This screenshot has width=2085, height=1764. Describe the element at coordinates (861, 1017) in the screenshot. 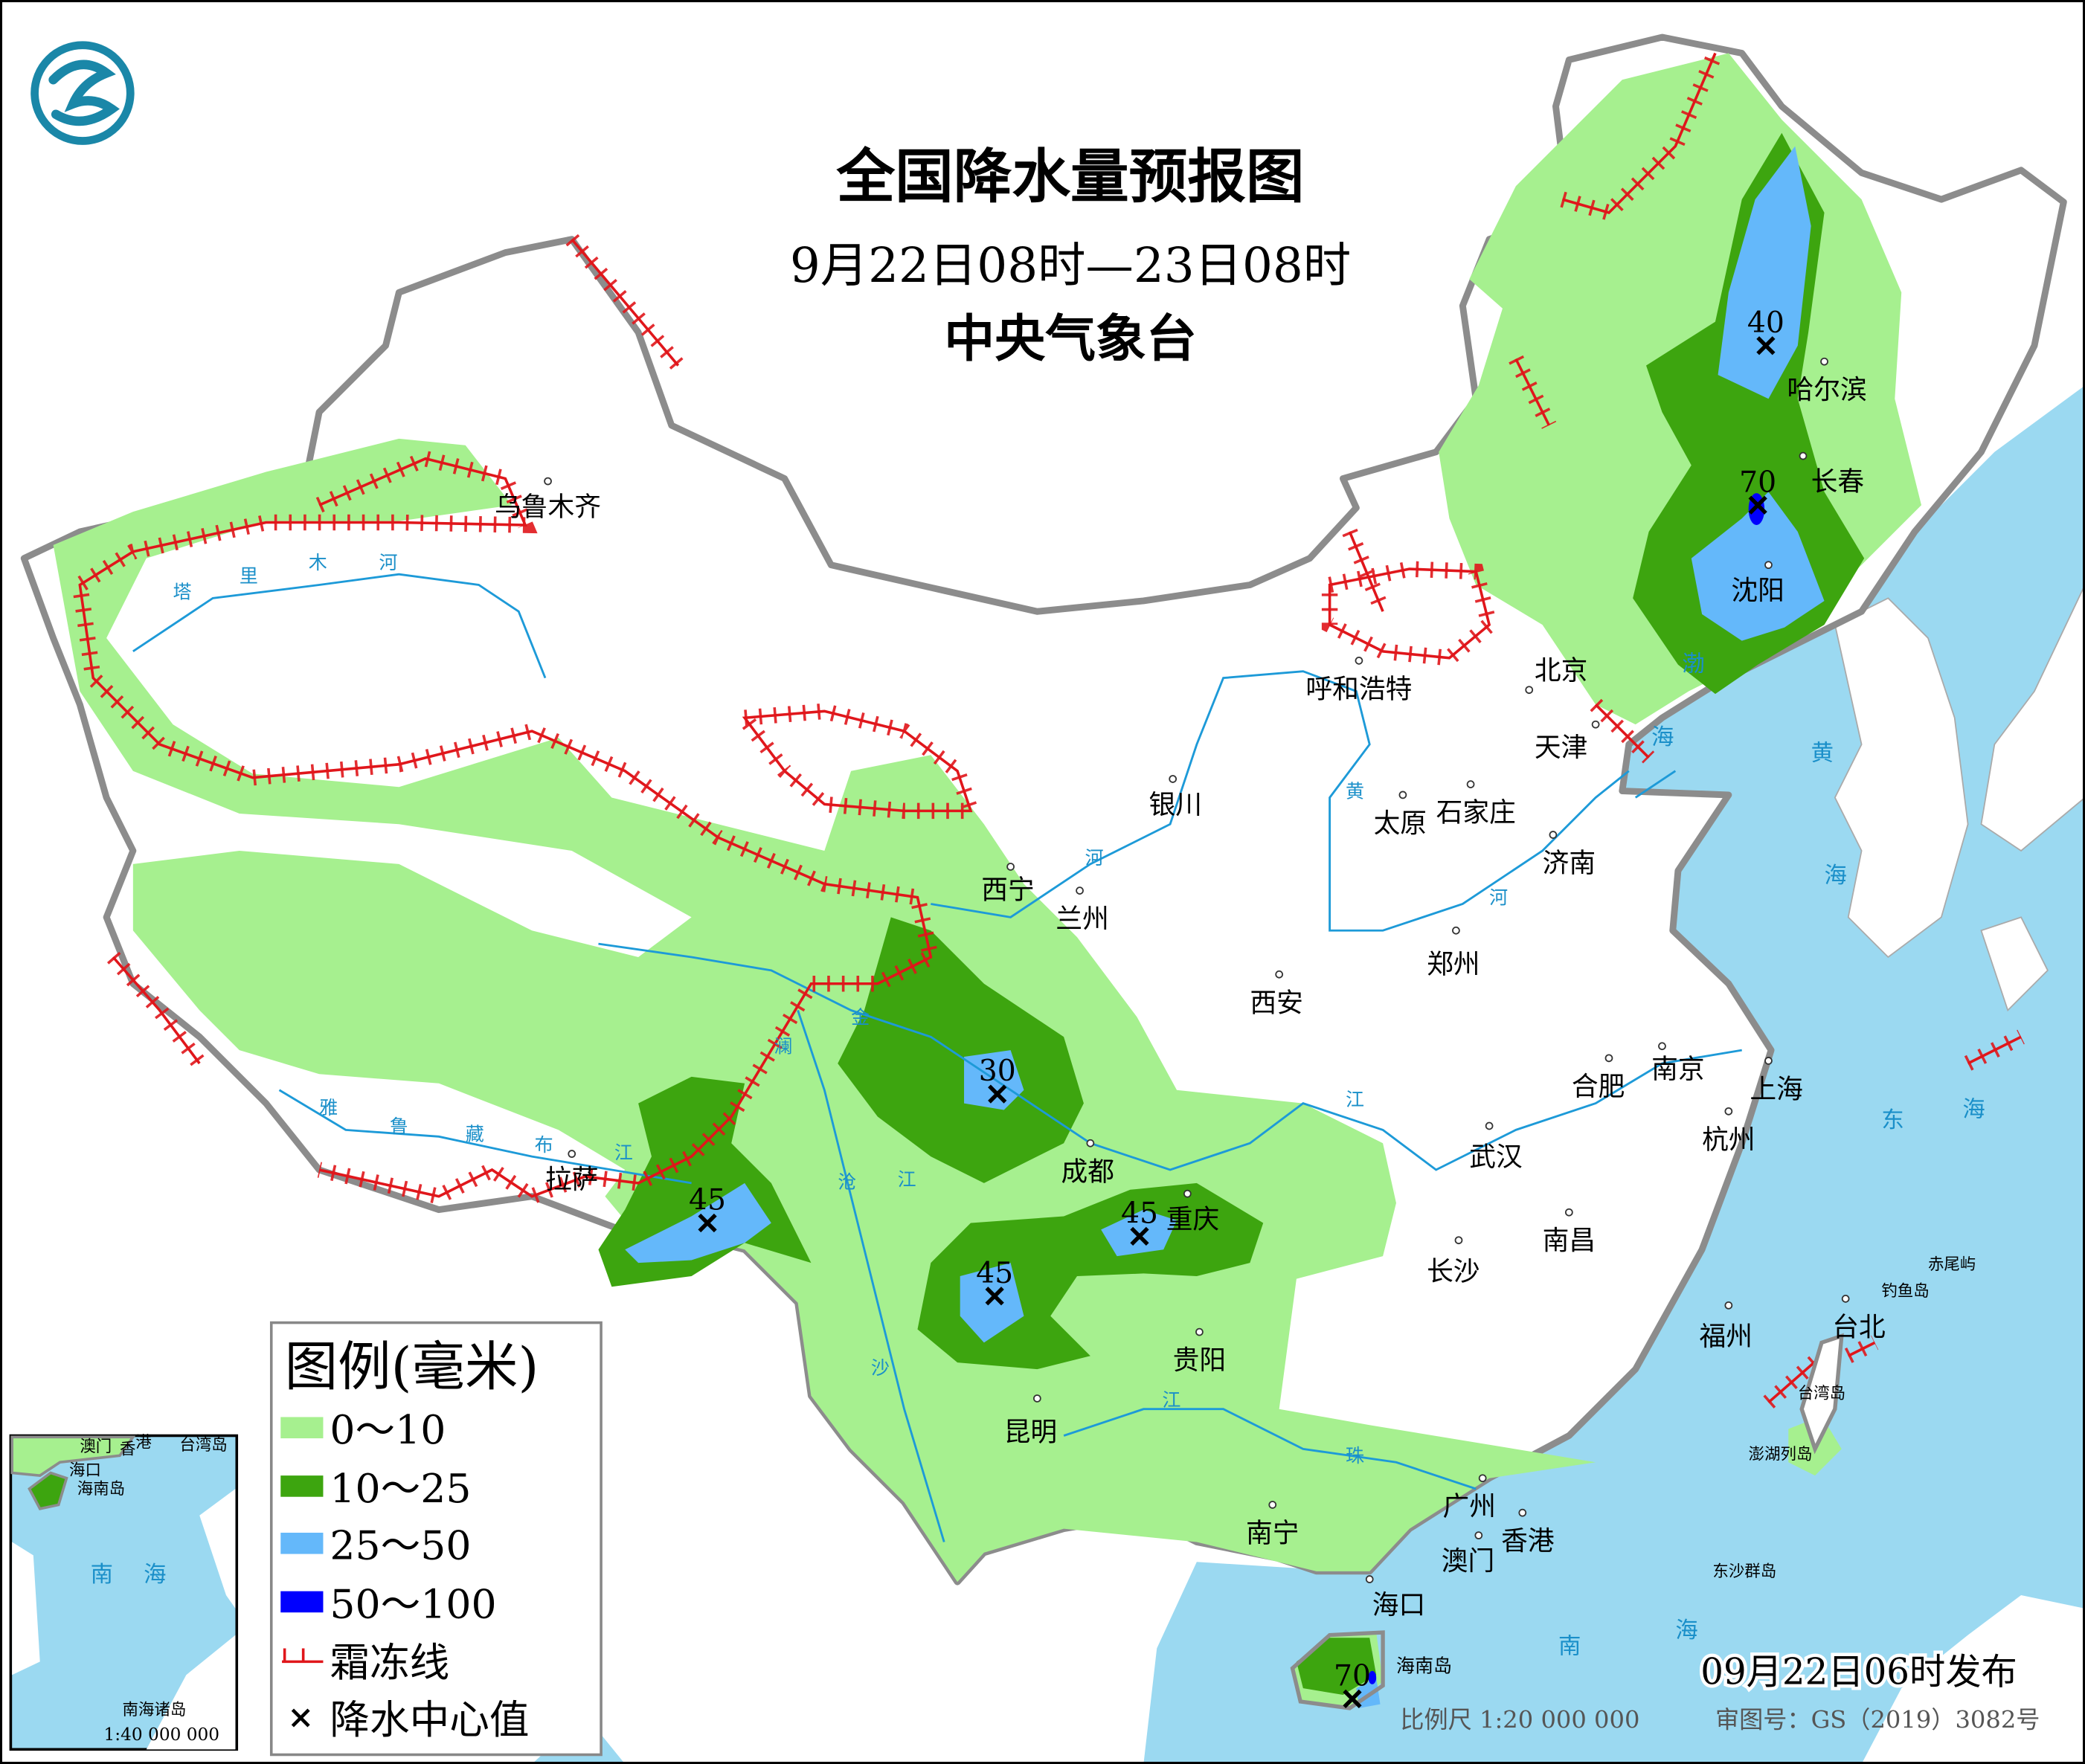

I see `river-label: 金` at that location.